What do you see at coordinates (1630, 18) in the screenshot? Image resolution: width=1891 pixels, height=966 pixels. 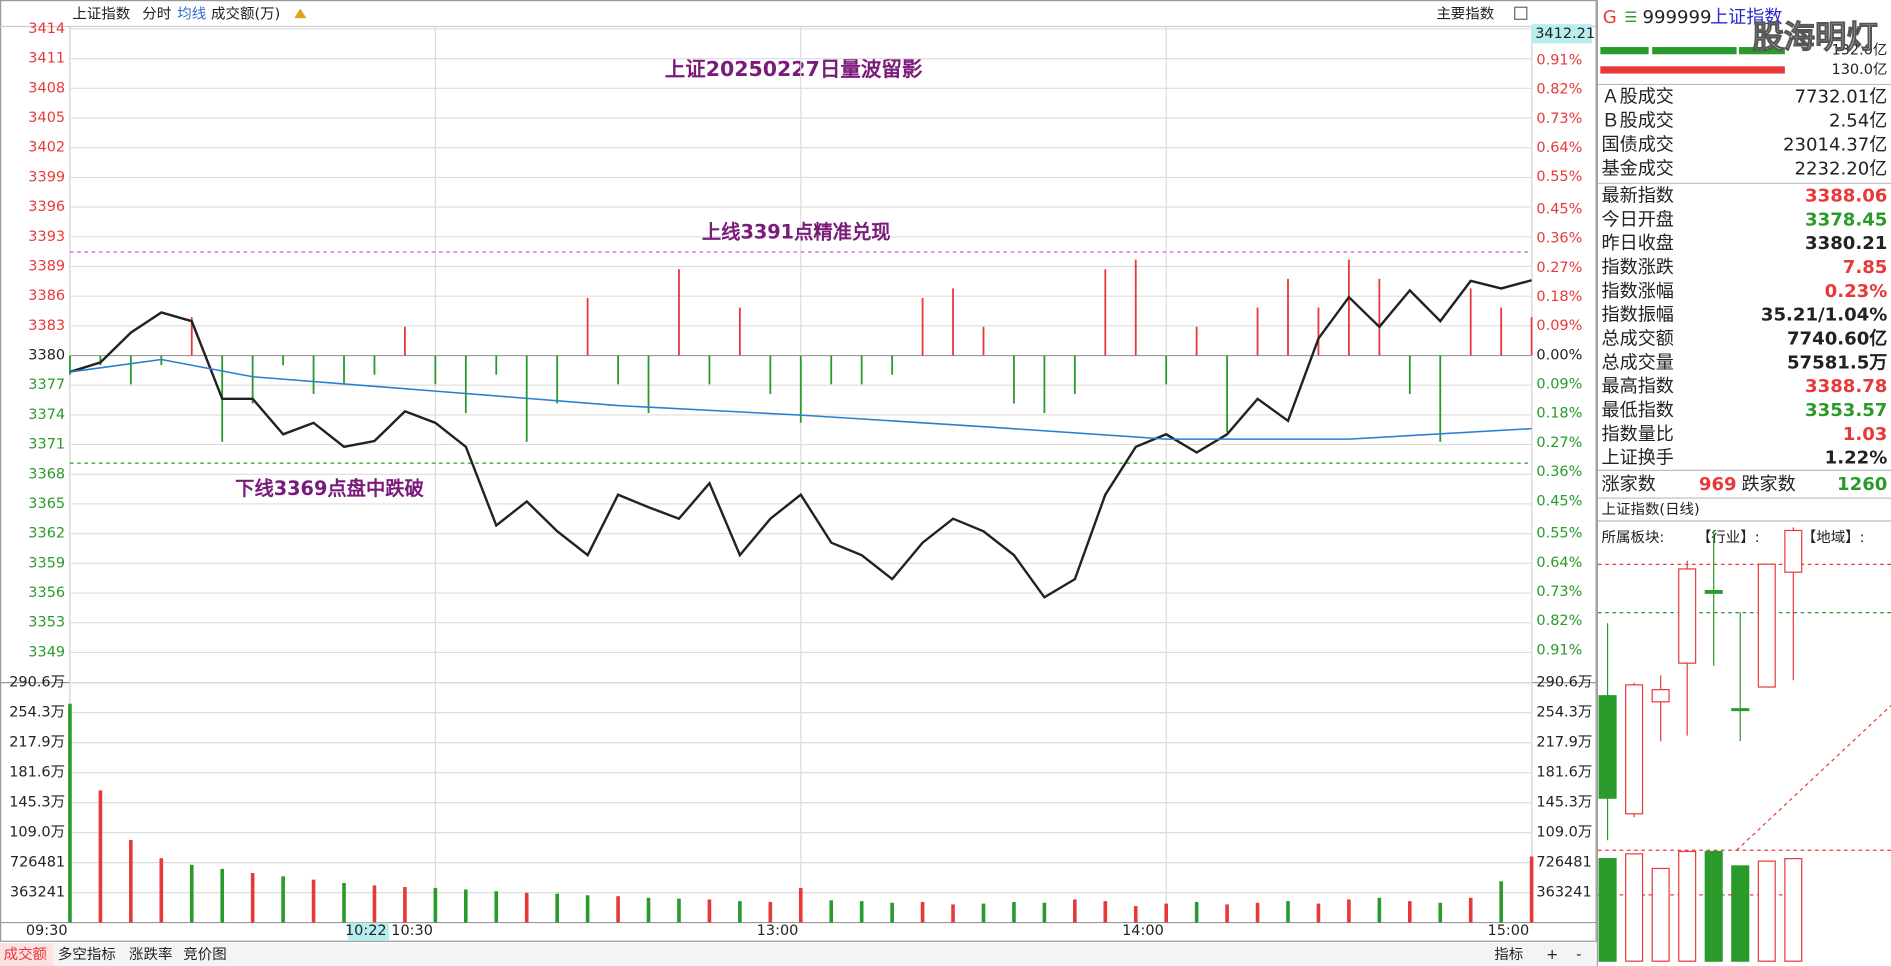 I see `menu-icon: ☰` at bounding box center [1630, 18].